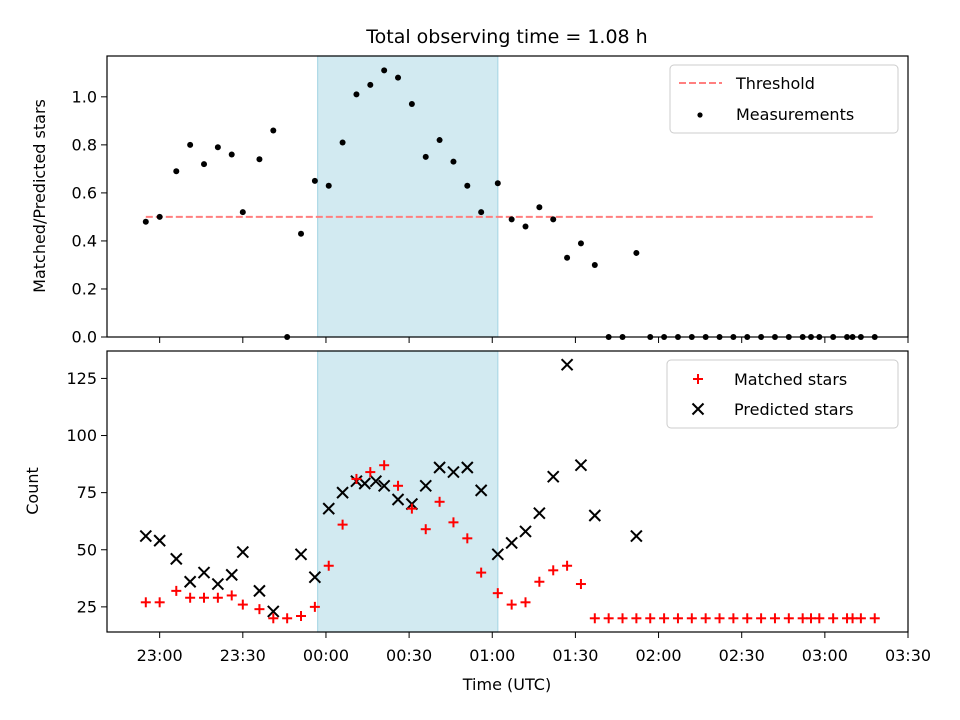  Describe the element at coordinates (408, 491) in the screenshot. I see `observing-span-rect` at that location.